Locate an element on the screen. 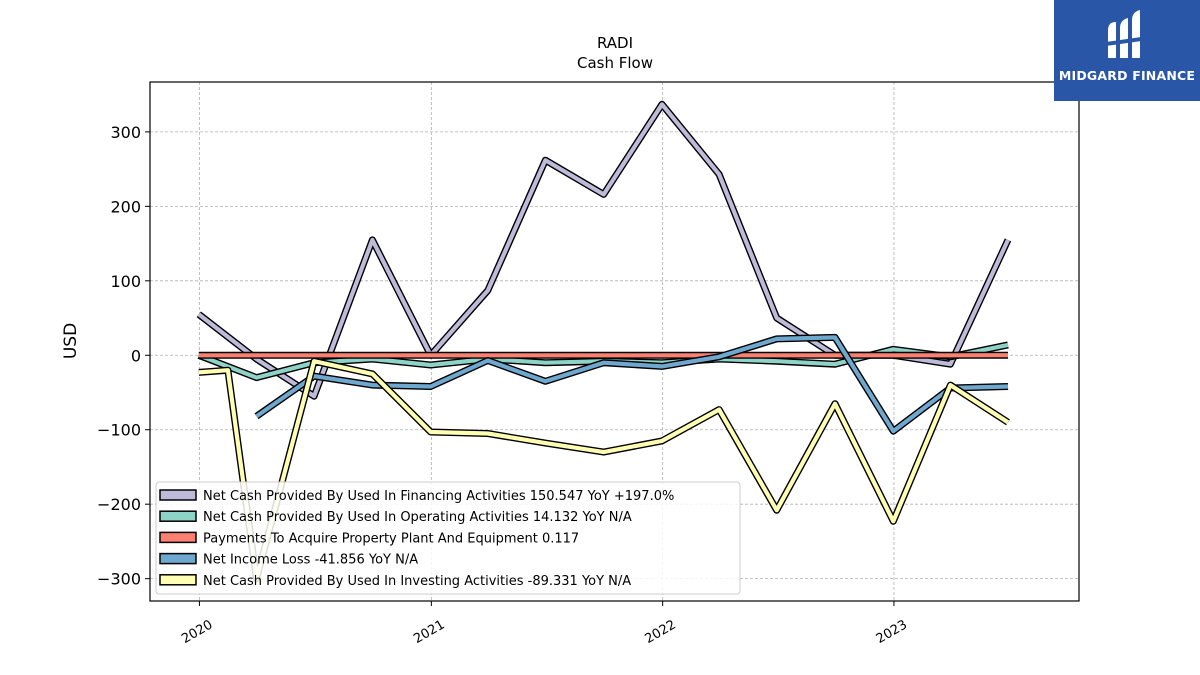  y-tick-label: 100 is located at coordinates (125, 281).